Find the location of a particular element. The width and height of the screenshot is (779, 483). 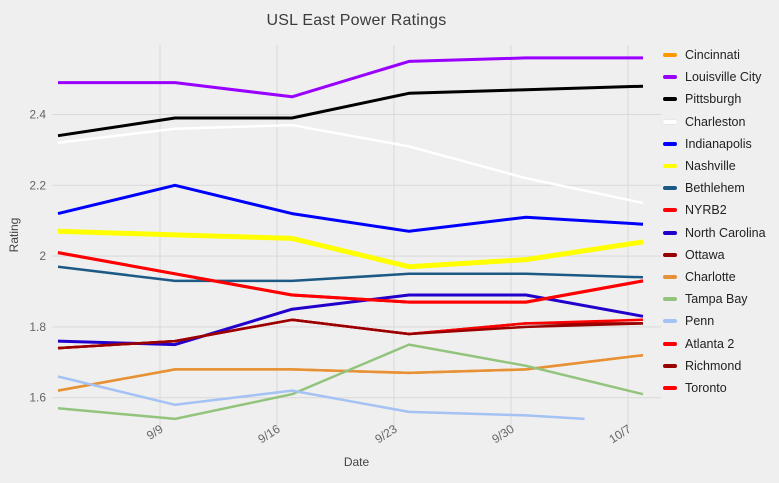

legend-item-indianapolis: Indianapolis is located at coordinates (721, 144).